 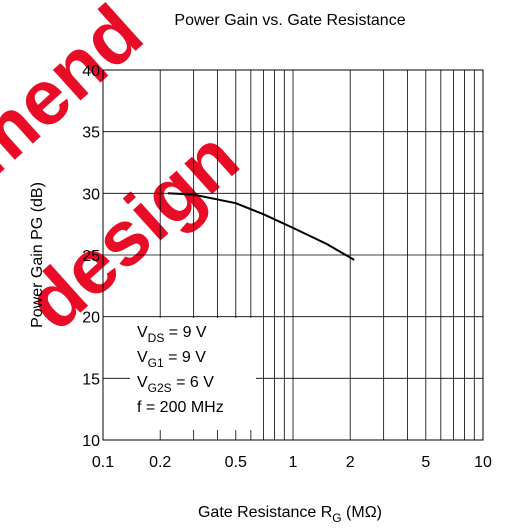 I want to click on y-axis-label: Power Gain PG (dB), so click(x=37, y=255).